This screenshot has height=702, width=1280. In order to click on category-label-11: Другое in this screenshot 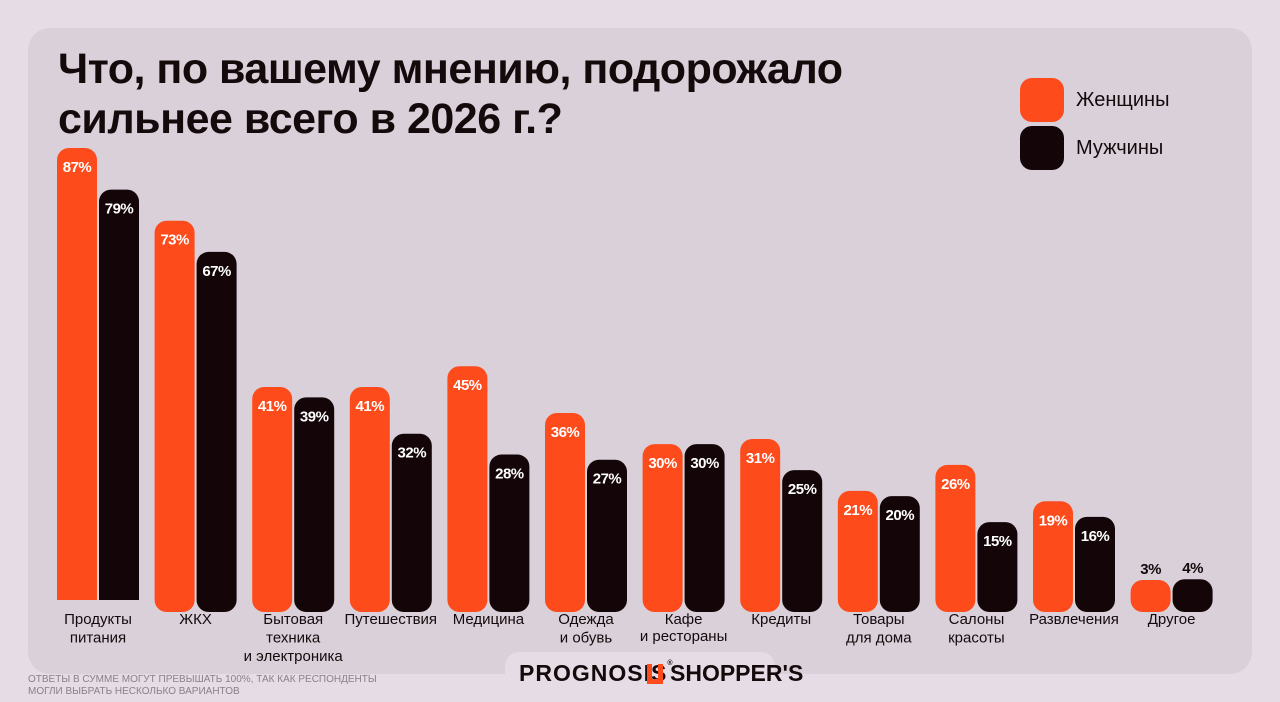, I will do `click(1172, 619)`.